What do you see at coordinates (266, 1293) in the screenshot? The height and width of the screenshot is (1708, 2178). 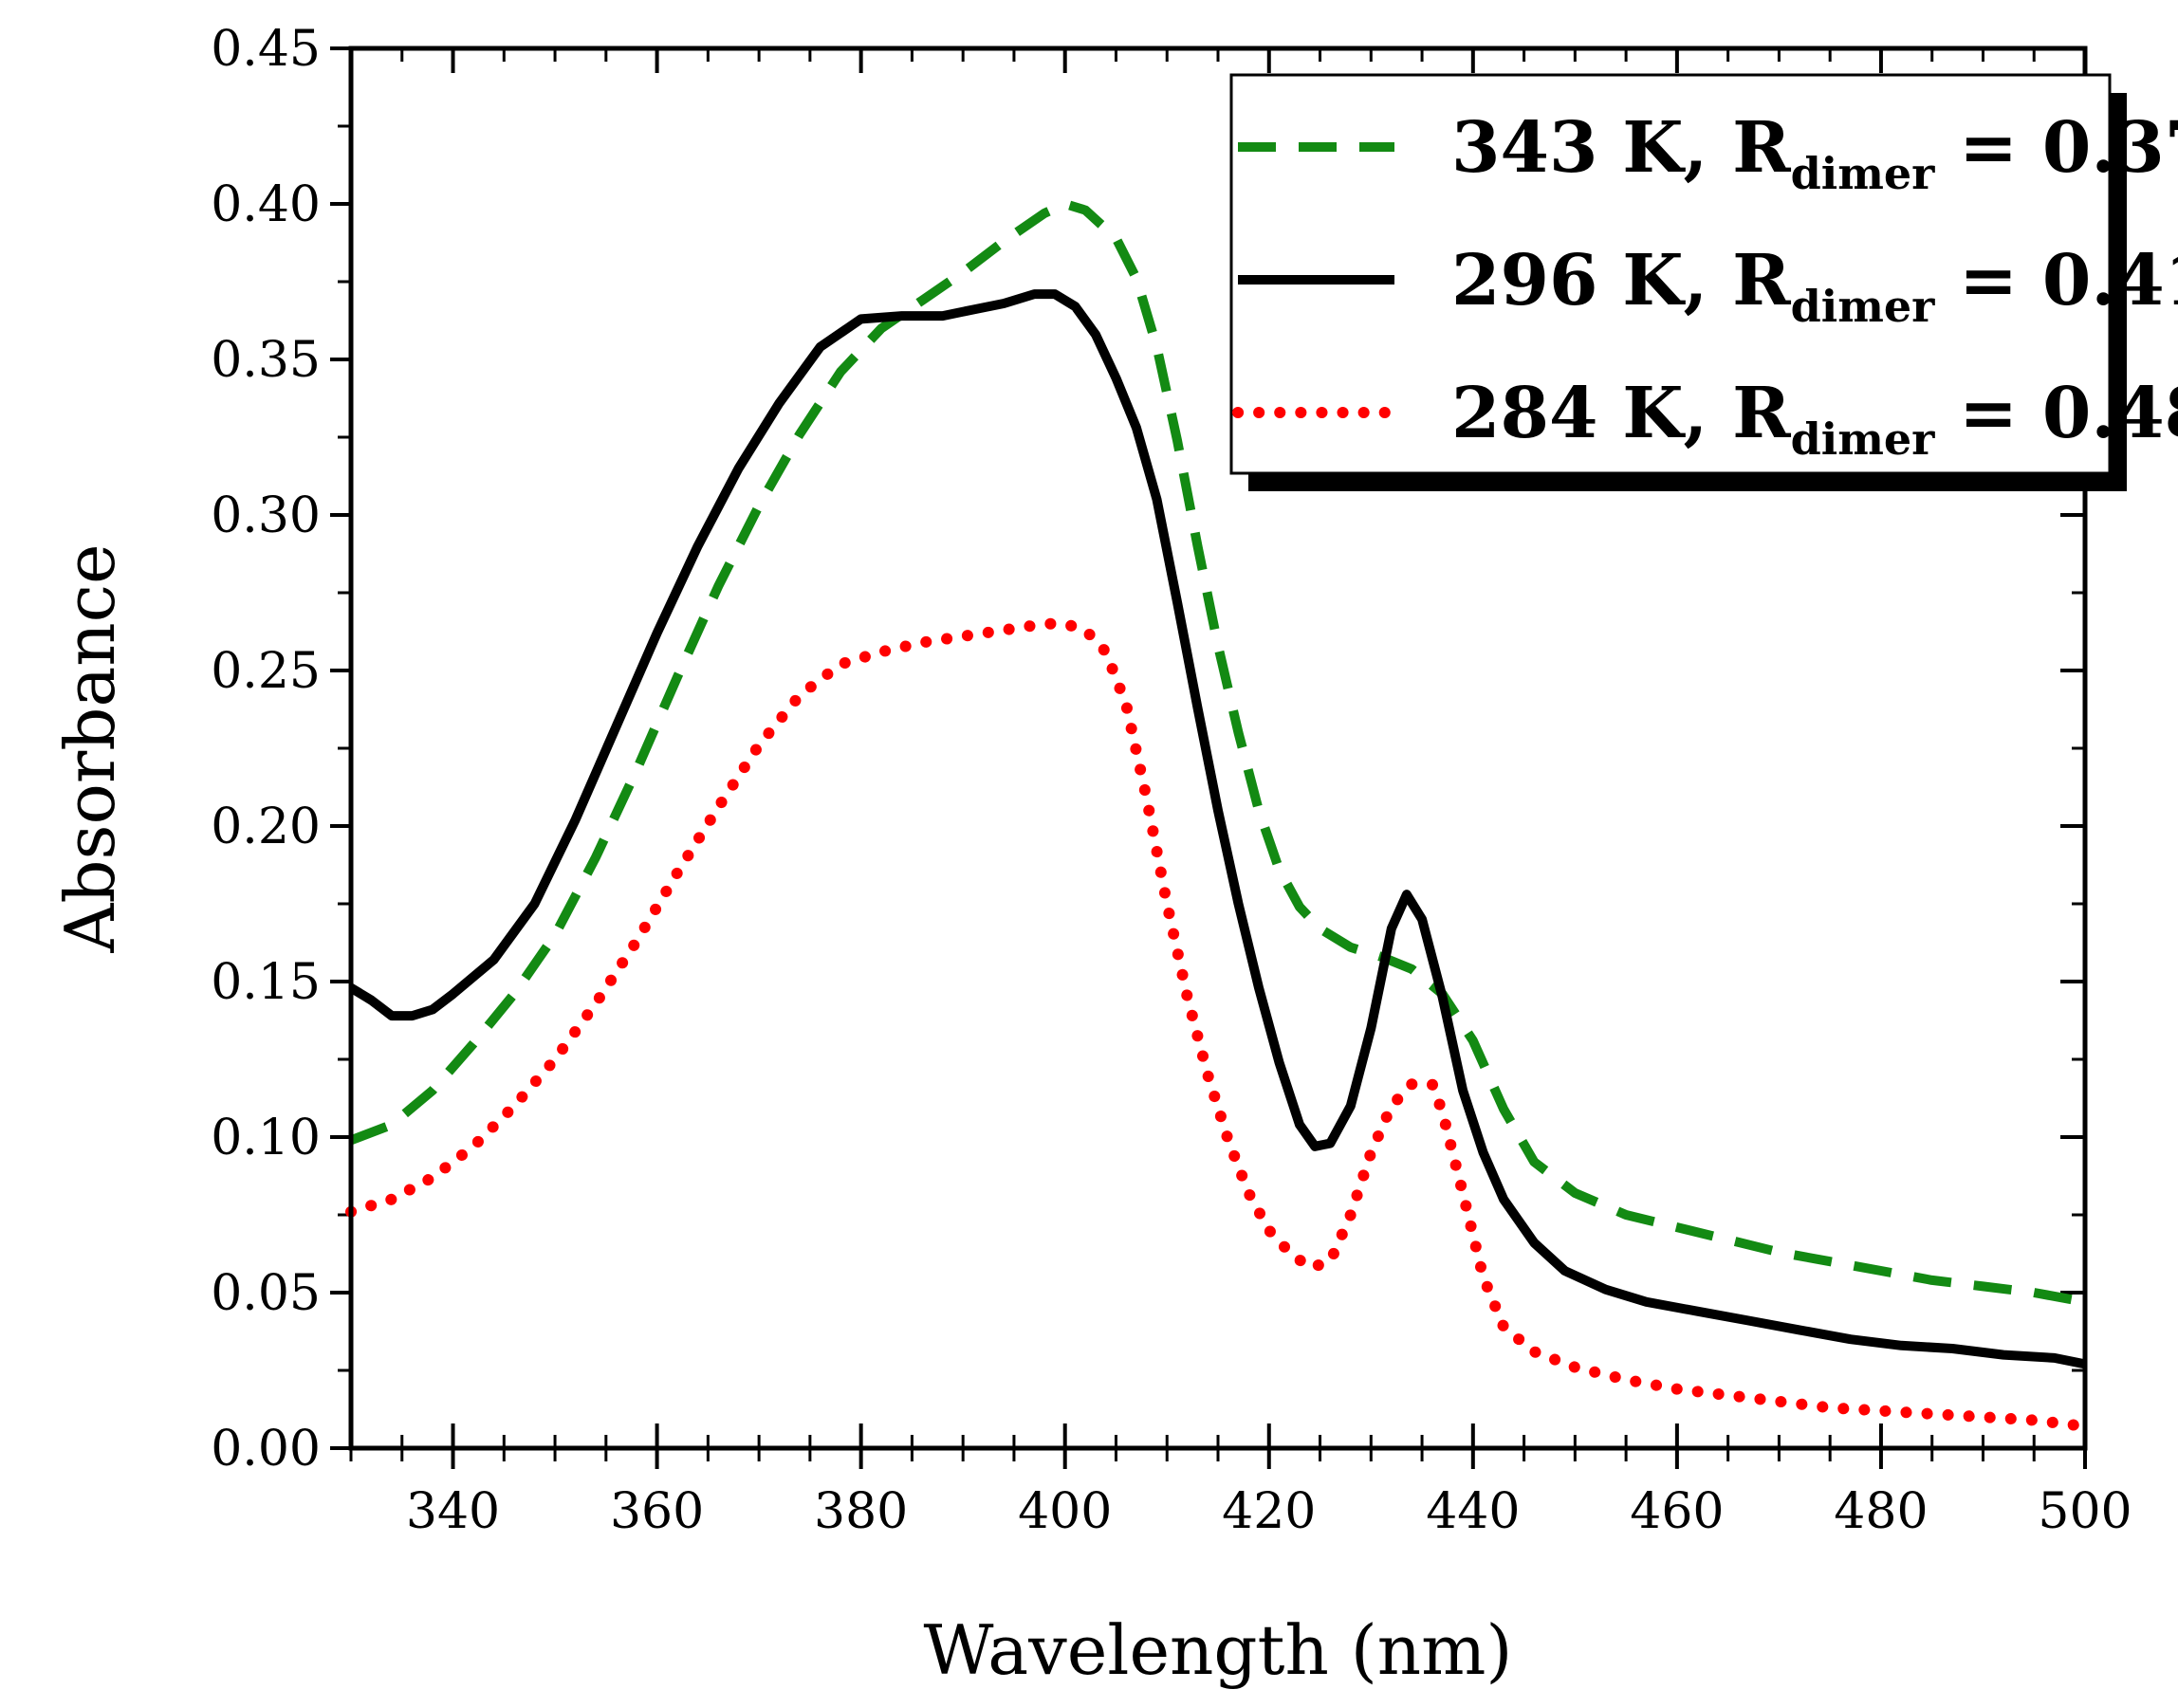 I see `y-tick-label: 0.05` at bounding box center [266, 1293].